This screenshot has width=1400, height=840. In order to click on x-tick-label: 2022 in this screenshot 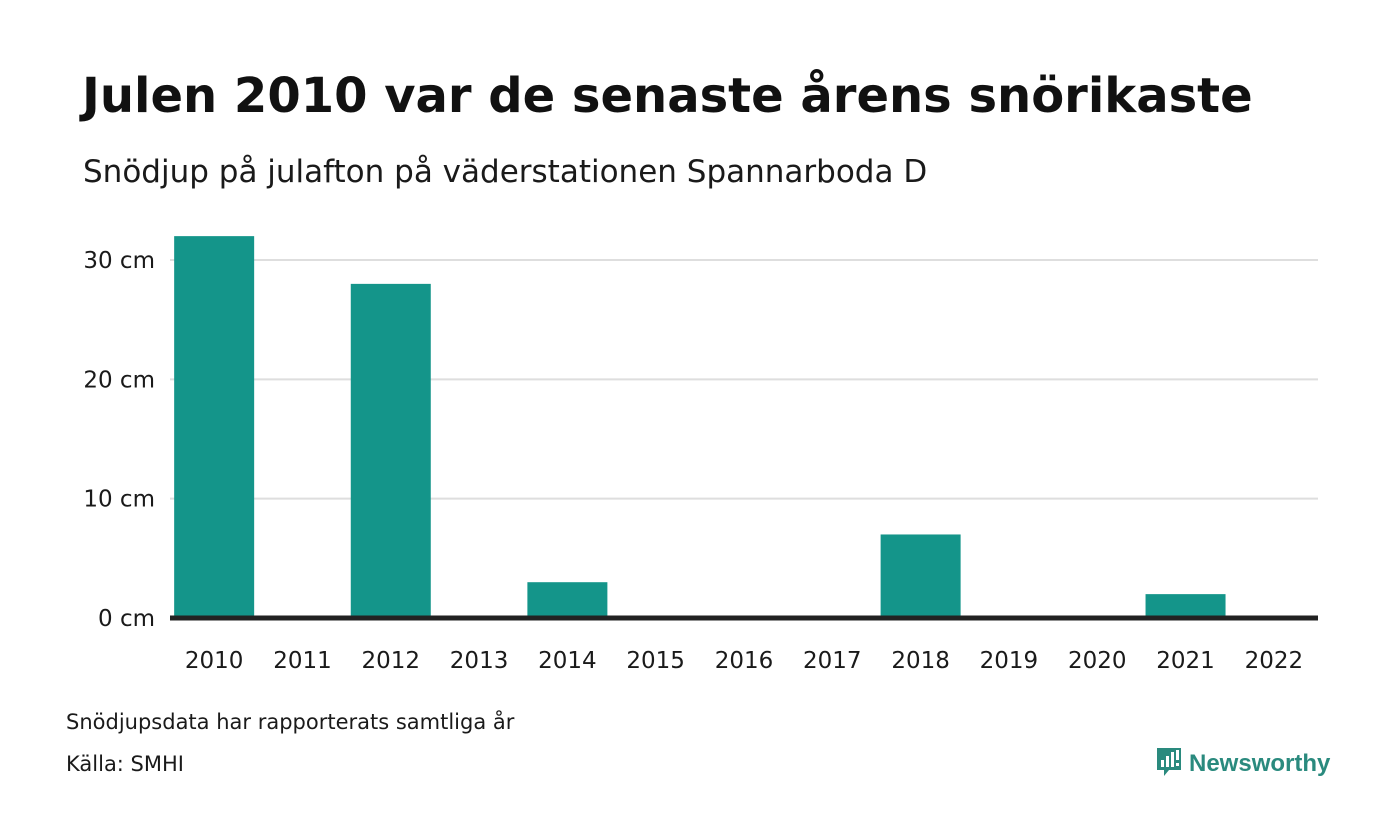, I will do `click(1274, 661)`.